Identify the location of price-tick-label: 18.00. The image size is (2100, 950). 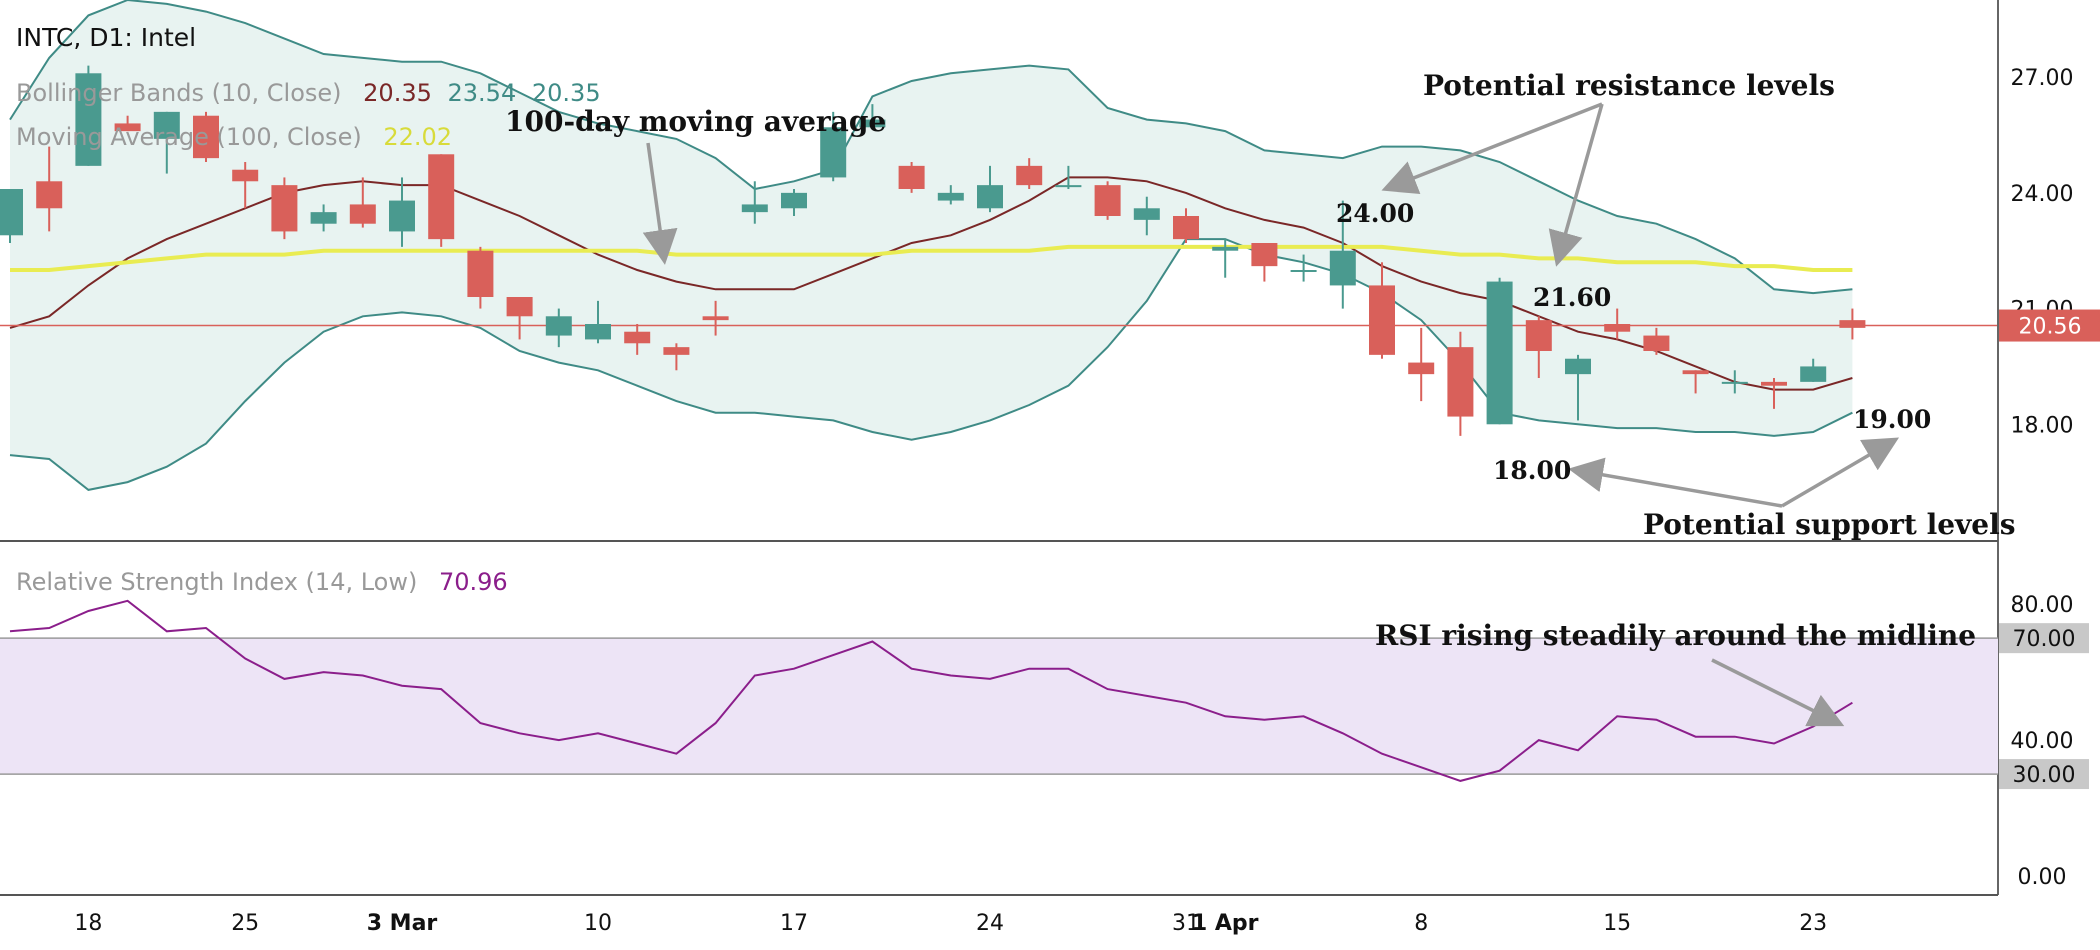
(2042, 425).